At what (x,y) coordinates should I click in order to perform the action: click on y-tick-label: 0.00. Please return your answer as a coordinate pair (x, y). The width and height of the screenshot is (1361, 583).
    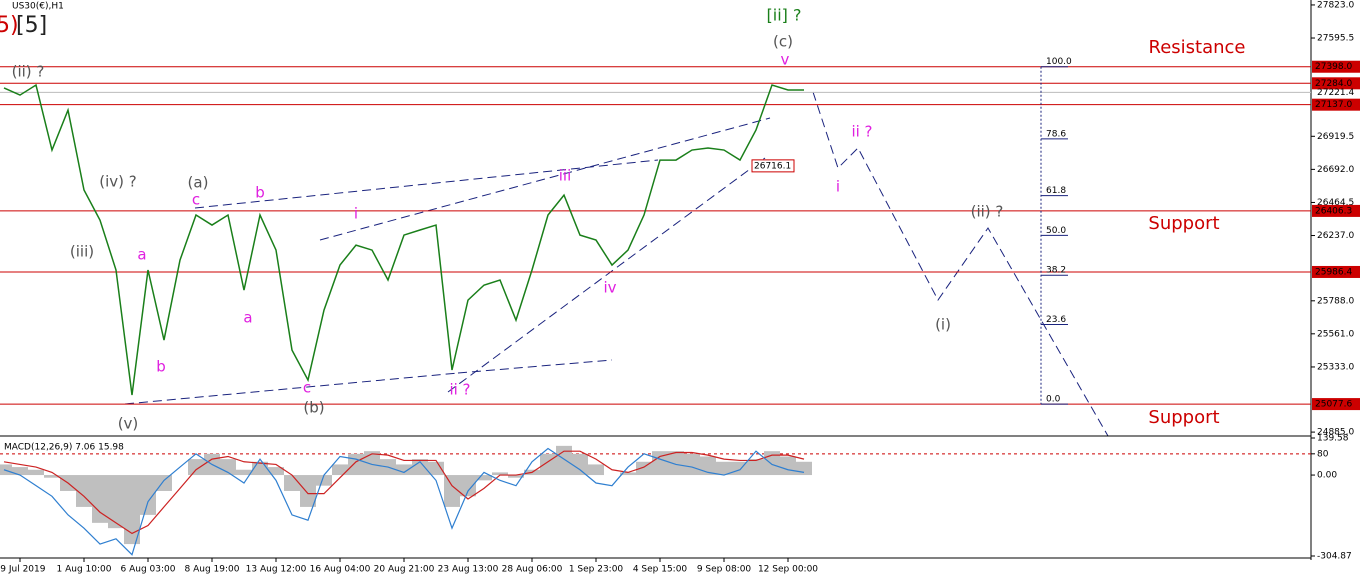
    Looking at the image, I should click on (1327, 476).